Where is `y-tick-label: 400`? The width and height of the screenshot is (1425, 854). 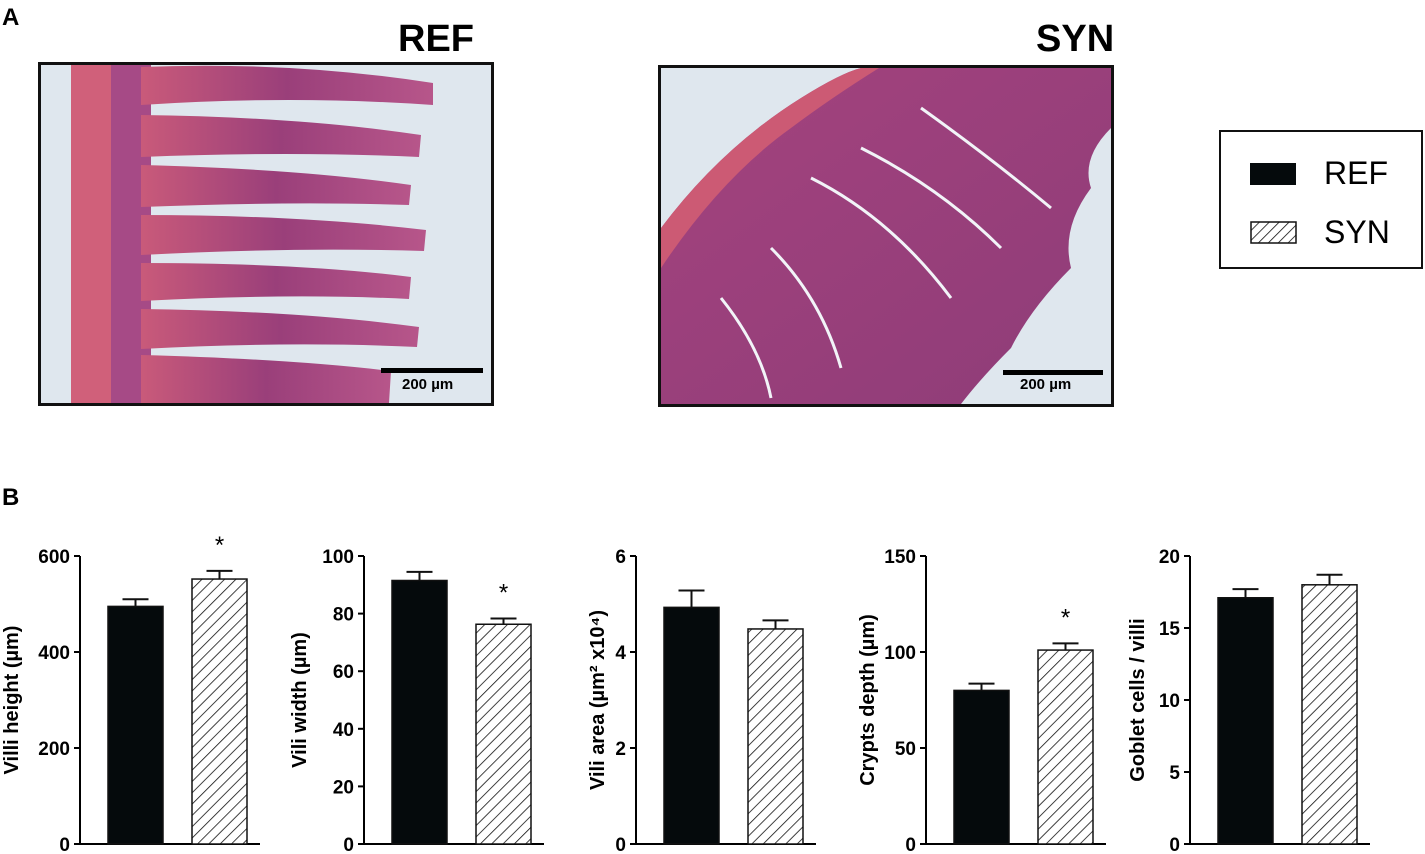 y-tick-label: 400 is located at coordinates (54, 653).